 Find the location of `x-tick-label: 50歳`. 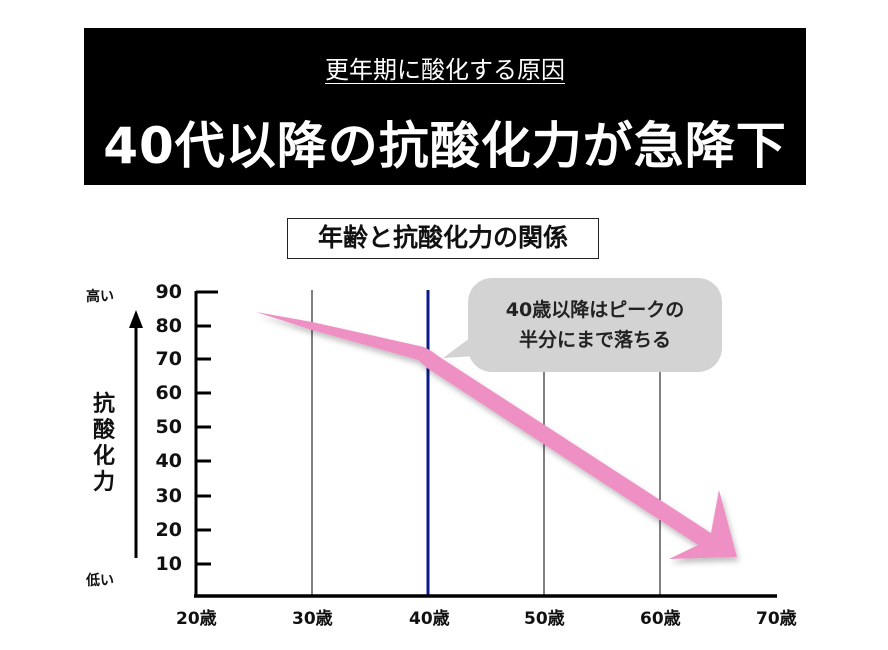

x-tick-label: 50歳 is located at coordinates (544, 619).